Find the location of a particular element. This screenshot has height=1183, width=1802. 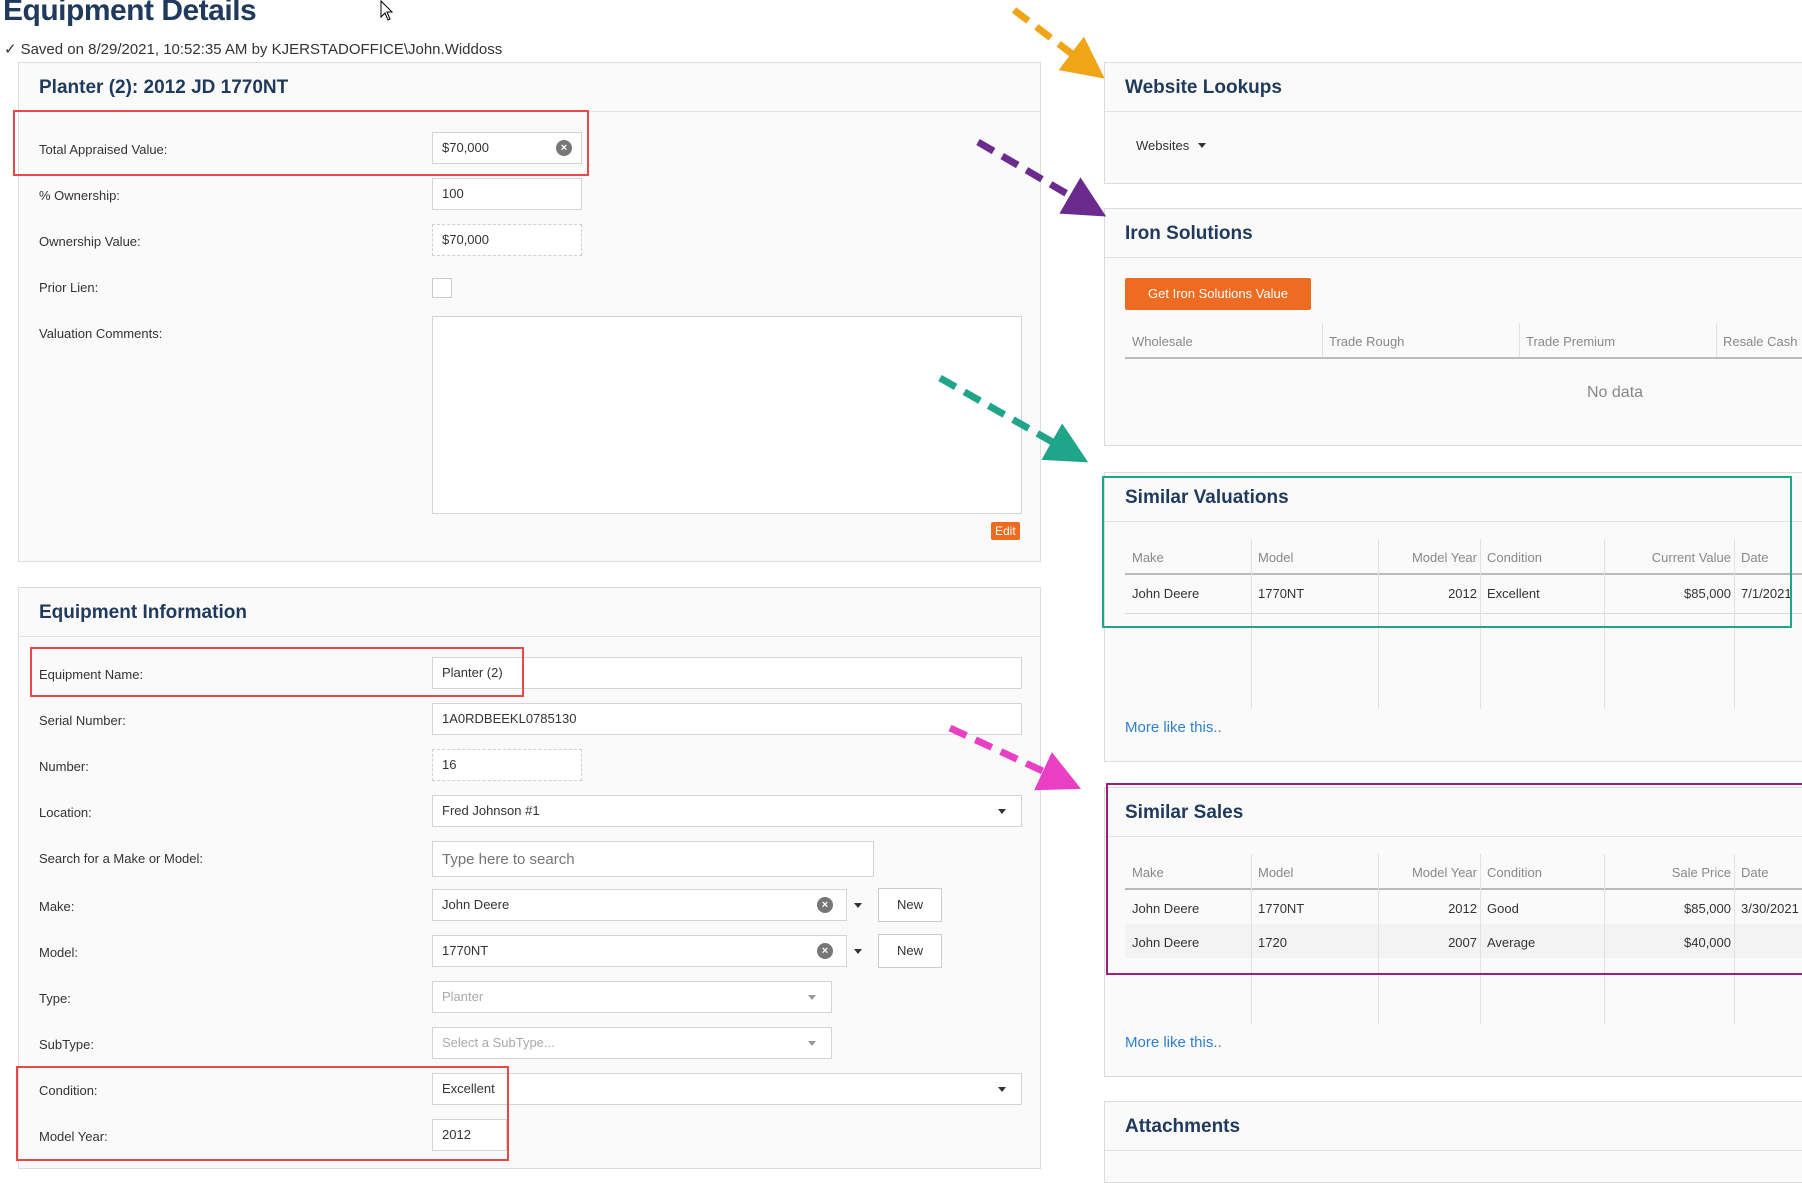

website-lookups-header: Website Lookups is located at coordinates (1453, 87).